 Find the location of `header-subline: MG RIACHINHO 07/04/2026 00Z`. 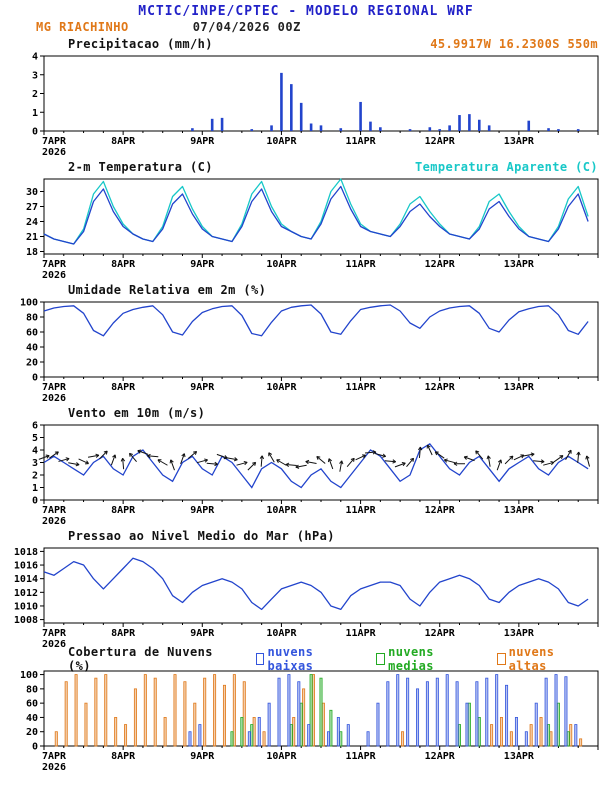

header-subline: MG RIACHINHO 07/04/2026 00Z is located at coordinates (306, 27).